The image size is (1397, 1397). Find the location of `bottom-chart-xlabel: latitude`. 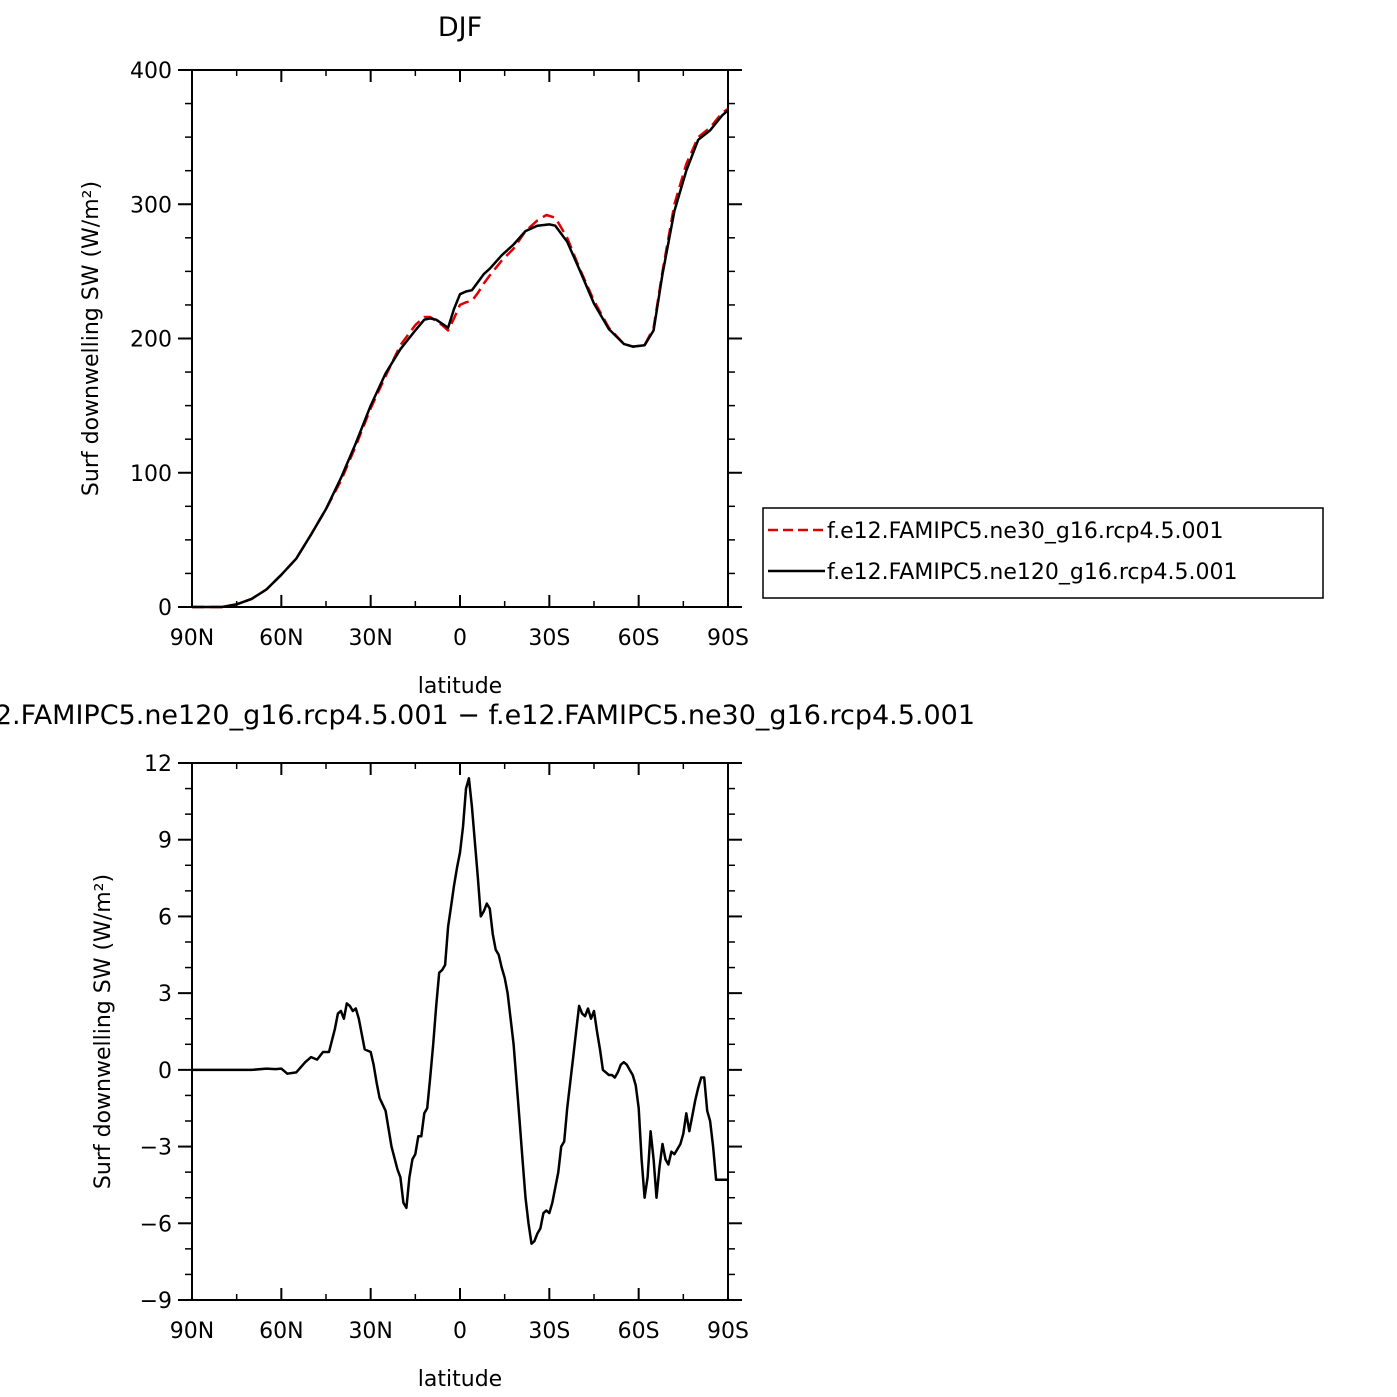

bottom-chart-xlabel: latitude is located at coordinates (460, 1379).